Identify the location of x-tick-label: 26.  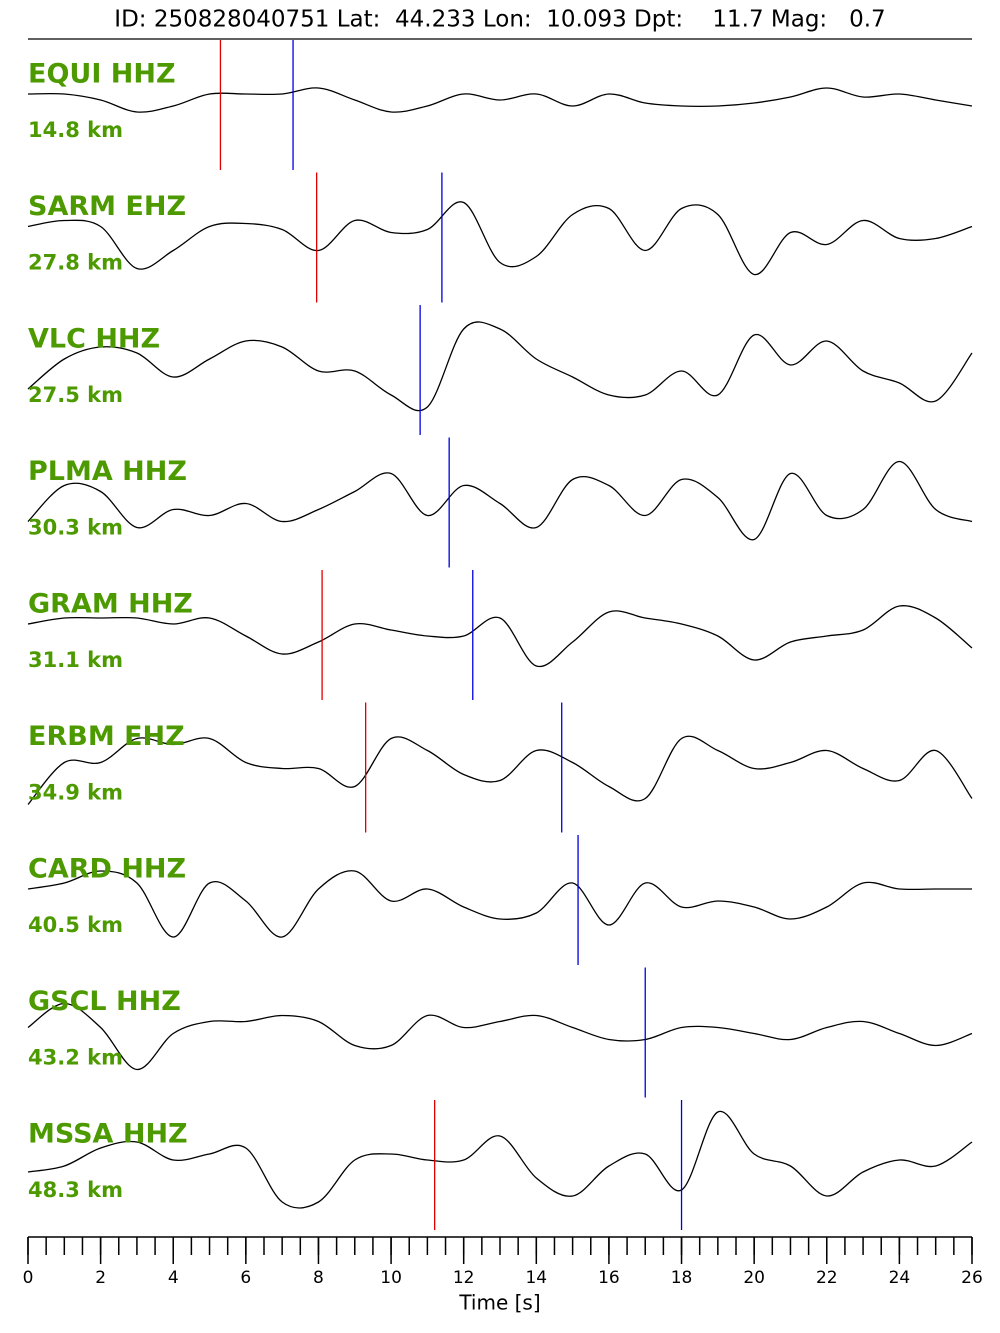
(972, 1278).